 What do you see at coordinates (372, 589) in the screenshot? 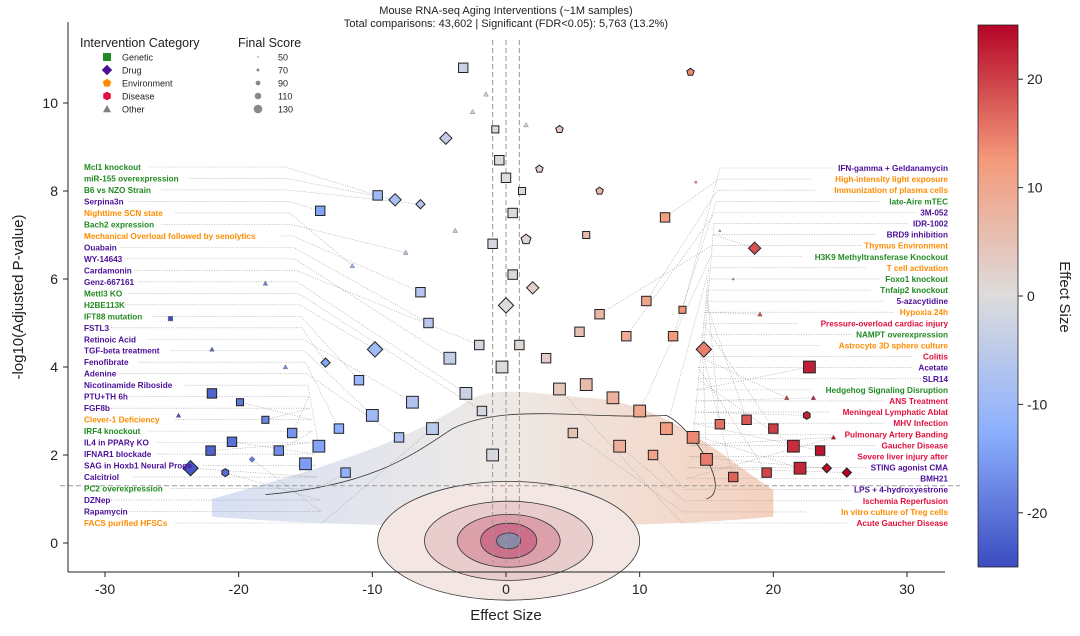
I see `x-tick-label: -10` at bounding box center [372, 589].